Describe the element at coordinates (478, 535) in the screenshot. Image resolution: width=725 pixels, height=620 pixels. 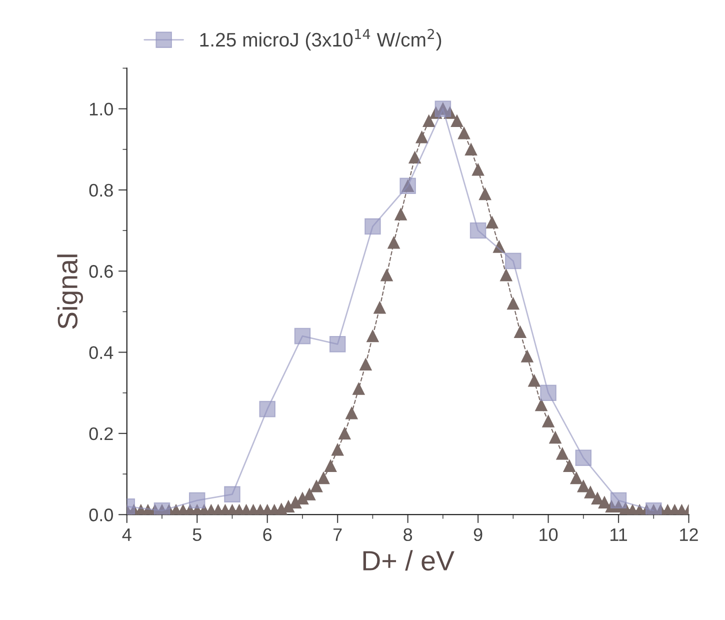
I see `x-tick-label: 9` at that location.